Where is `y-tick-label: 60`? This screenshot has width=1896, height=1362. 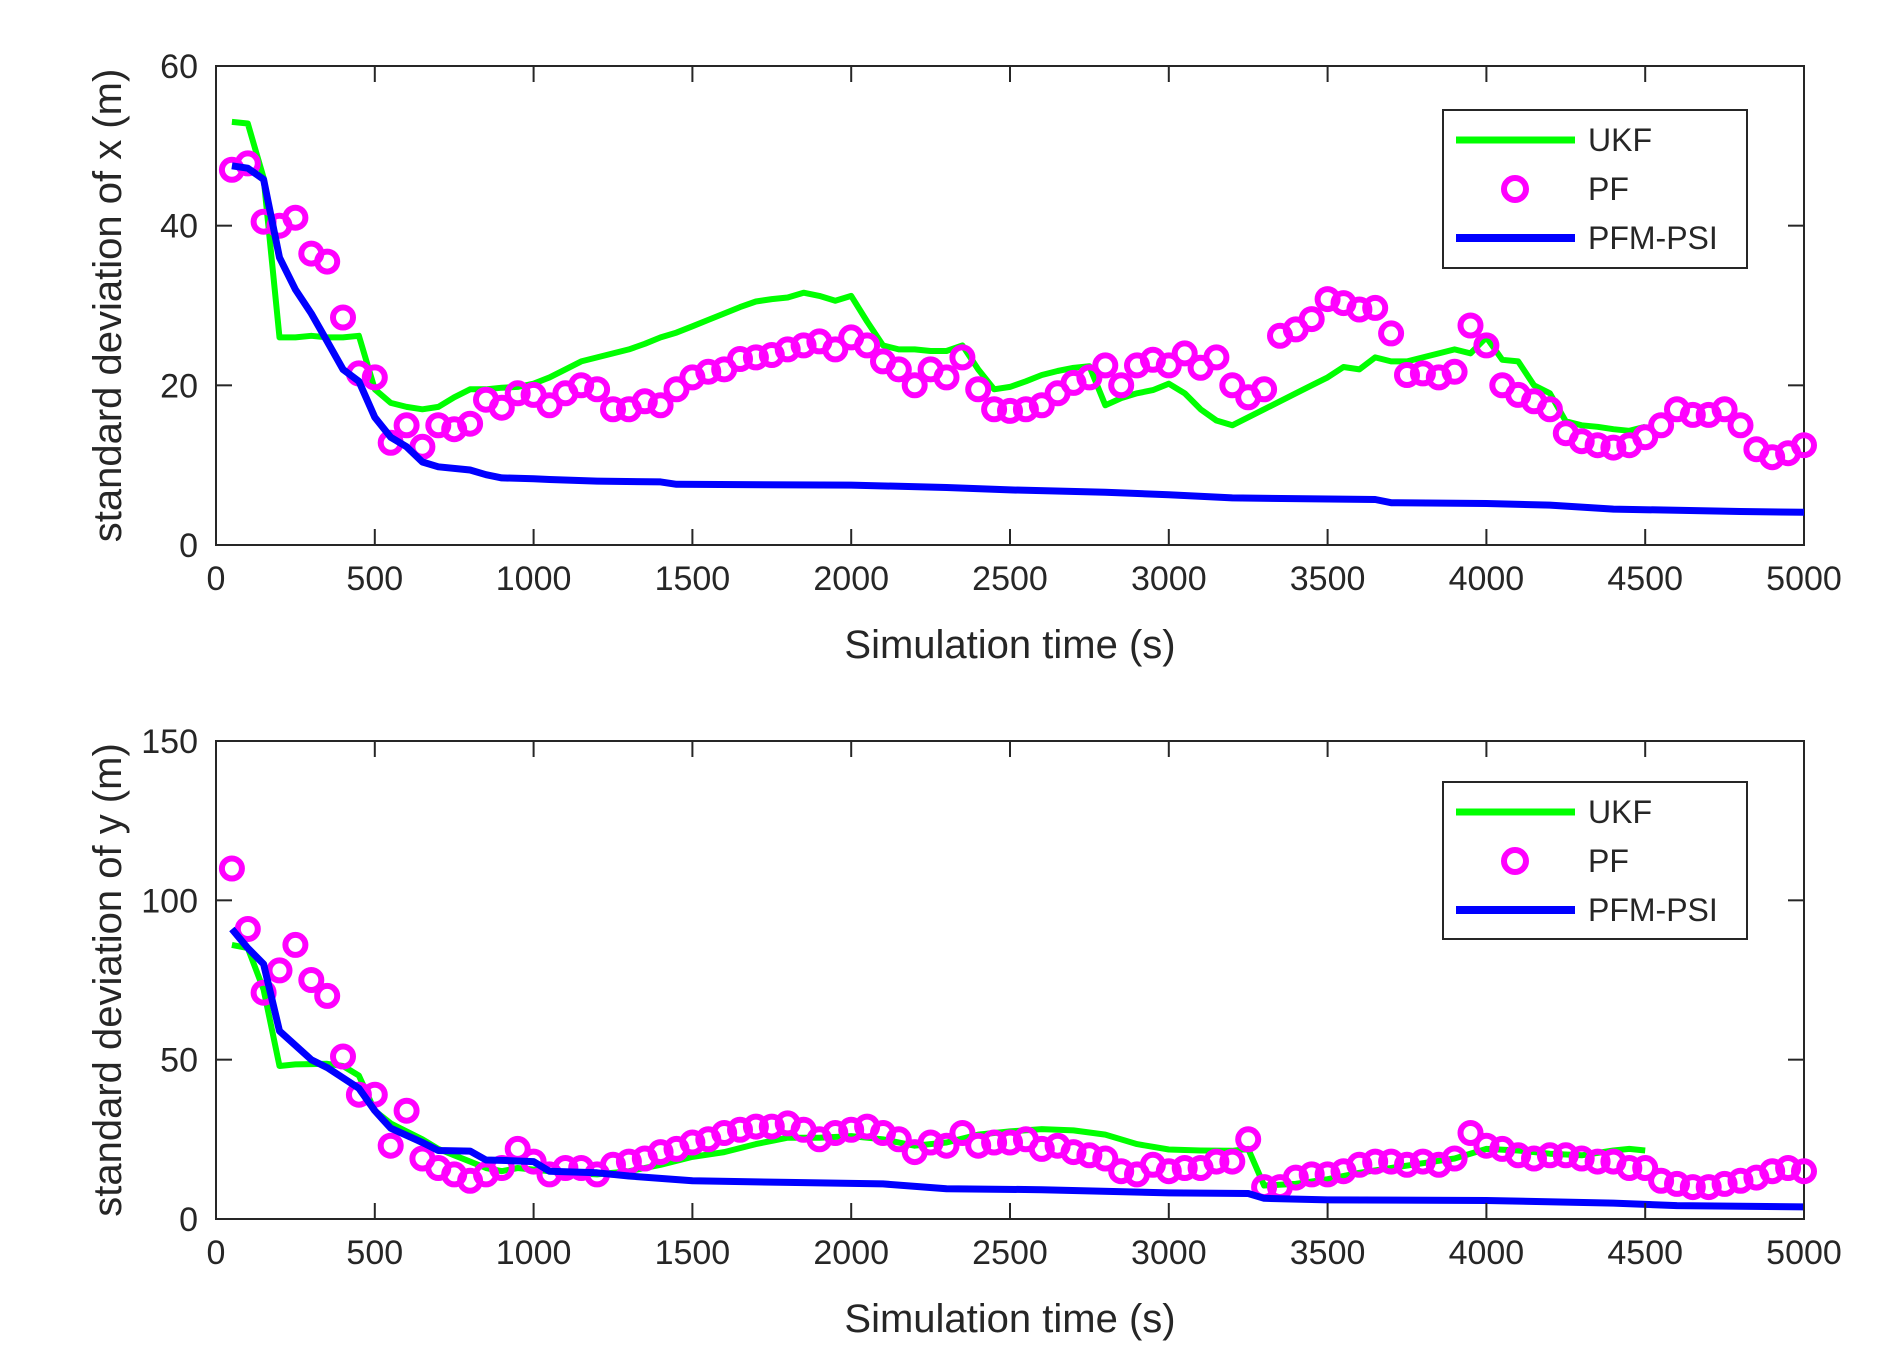 y-tick-label: 60 is located at coordinates (179, 67).